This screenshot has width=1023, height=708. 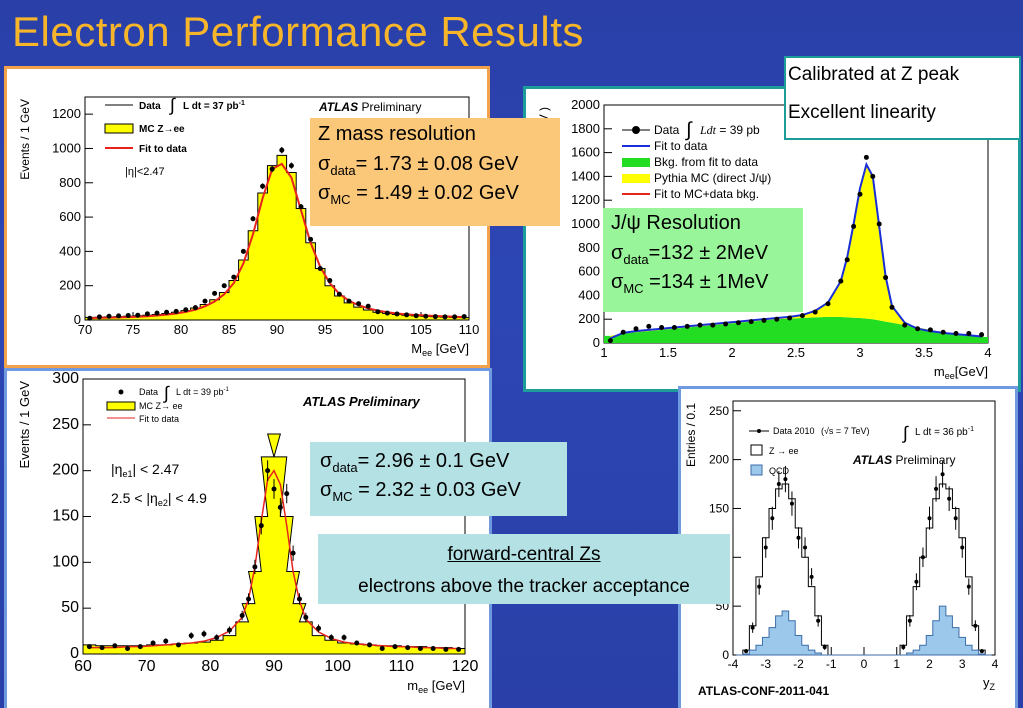 I want to click on slide-title: Electron Performance Results, so click(x=298, y=31).